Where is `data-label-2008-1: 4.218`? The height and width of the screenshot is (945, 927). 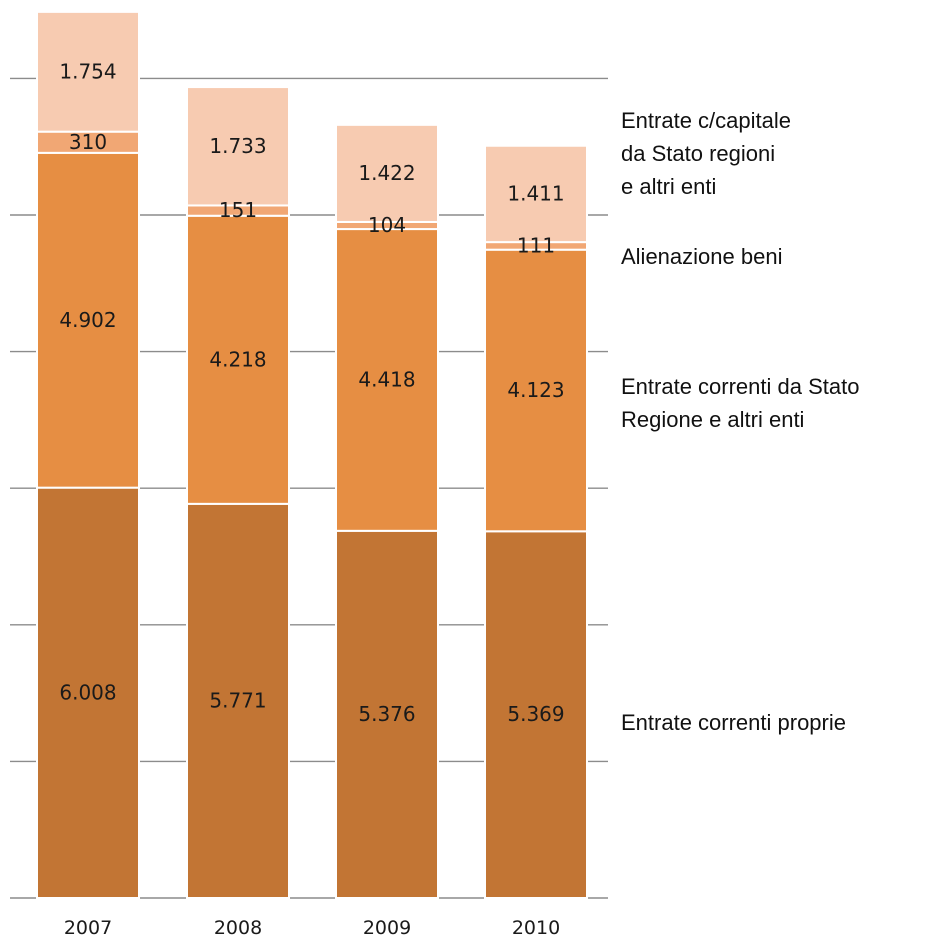 data-label-2008-1: 4.218 is located at coordinates (237, 359).